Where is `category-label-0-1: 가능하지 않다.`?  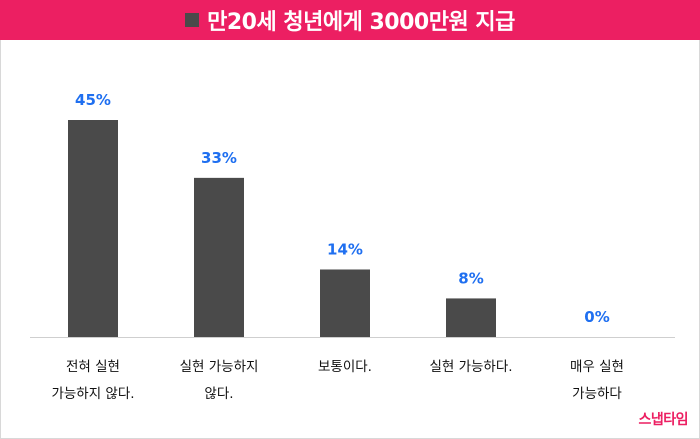 category-label-0-1: 가능하지 않다. is located at coordinates (92, 394).